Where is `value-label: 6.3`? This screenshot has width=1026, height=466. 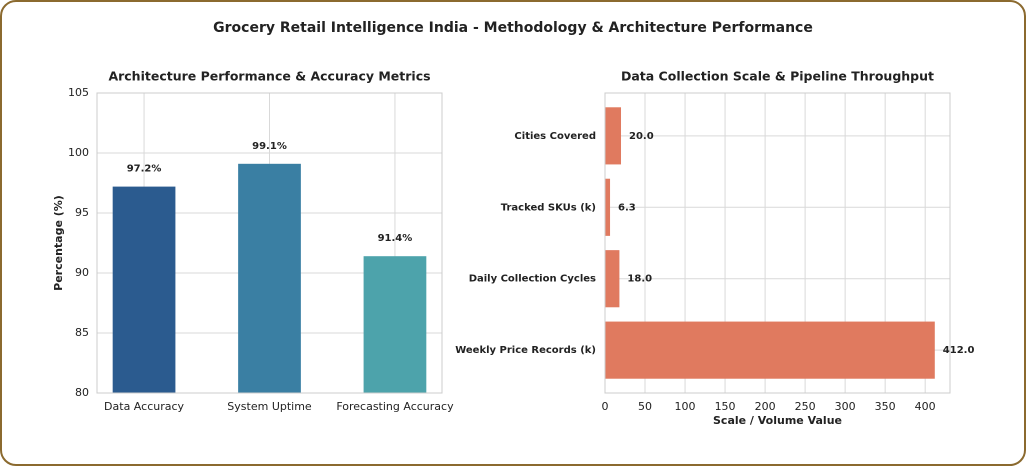 value-label: 6.3 is located at coordinates (627, 207).